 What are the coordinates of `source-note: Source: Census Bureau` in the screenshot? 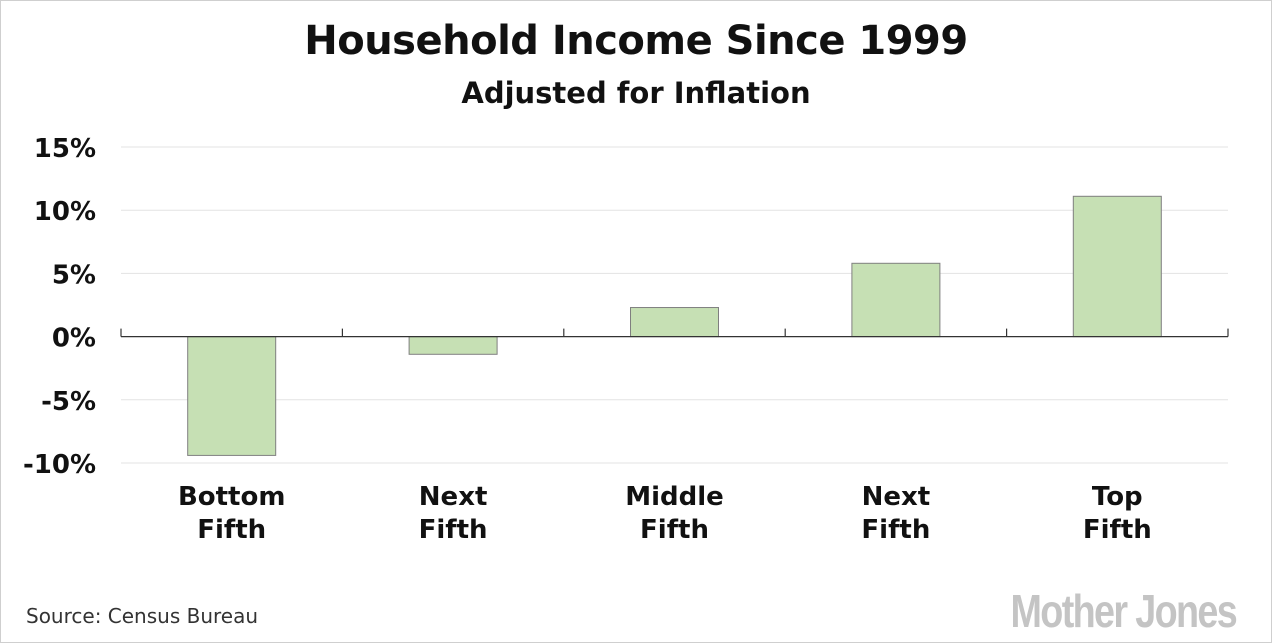 It's located at (142, 616).